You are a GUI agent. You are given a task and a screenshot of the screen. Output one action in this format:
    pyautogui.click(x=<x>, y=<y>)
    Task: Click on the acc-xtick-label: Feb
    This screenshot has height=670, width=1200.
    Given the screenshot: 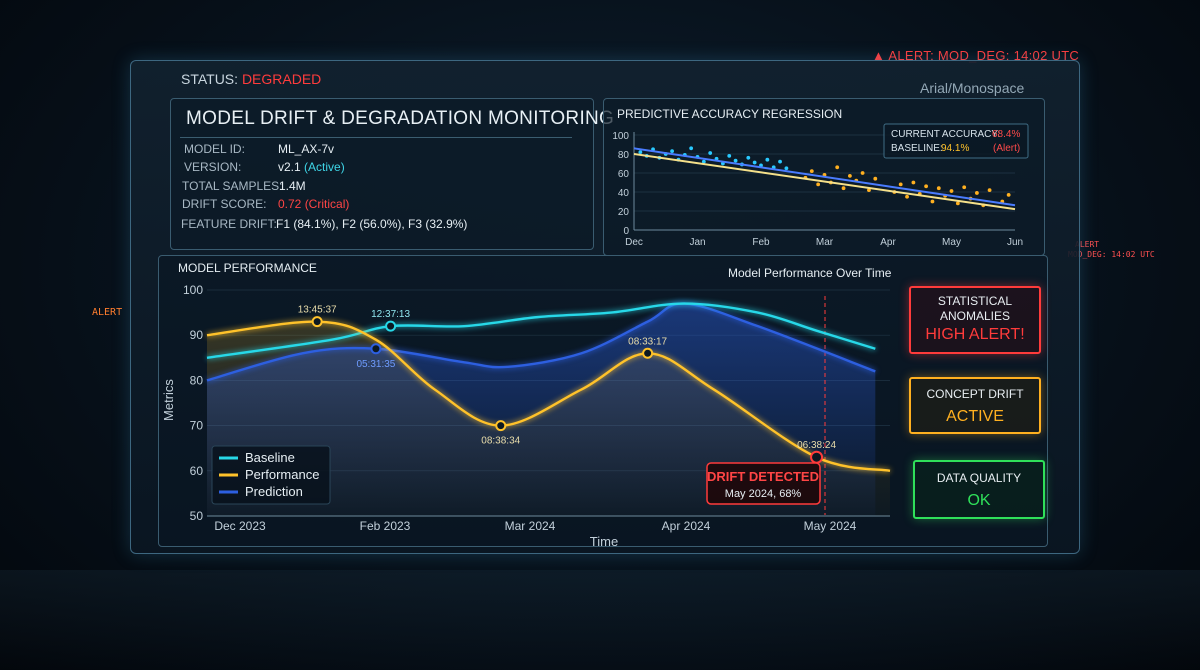 What is the action you would take?
    pyautogui.click(x=761, y=242)
    